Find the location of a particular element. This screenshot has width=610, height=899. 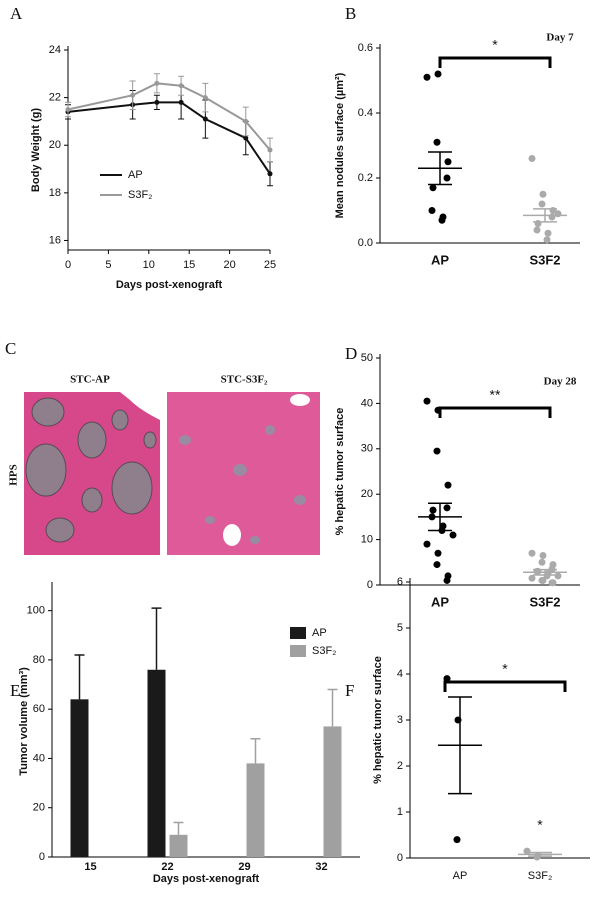

vessel is located at coordinates (300, 400).